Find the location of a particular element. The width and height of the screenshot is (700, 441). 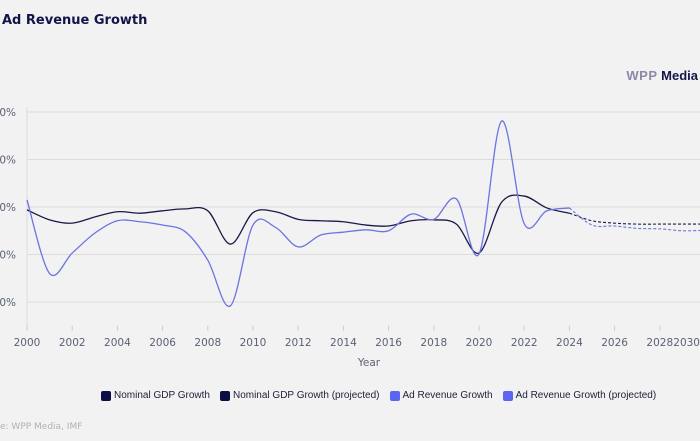

y-tick-label: -20% is located at coordinates (8, 303).